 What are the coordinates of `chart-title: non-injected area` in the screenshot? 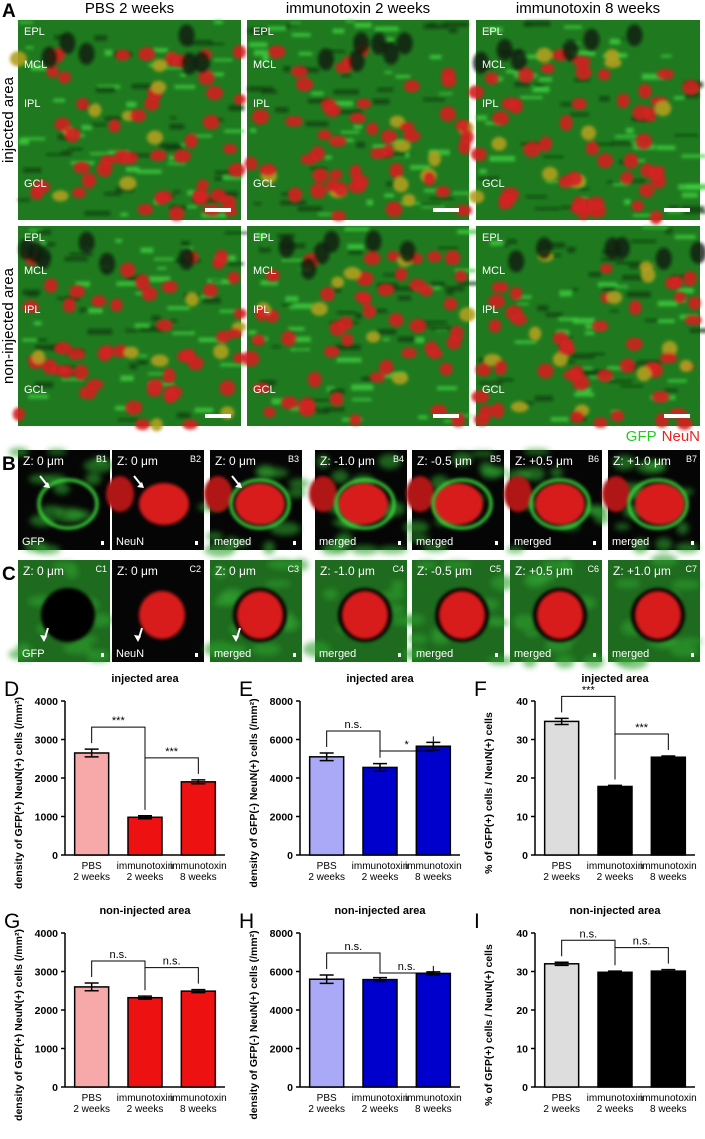 It's located at (380, 911).